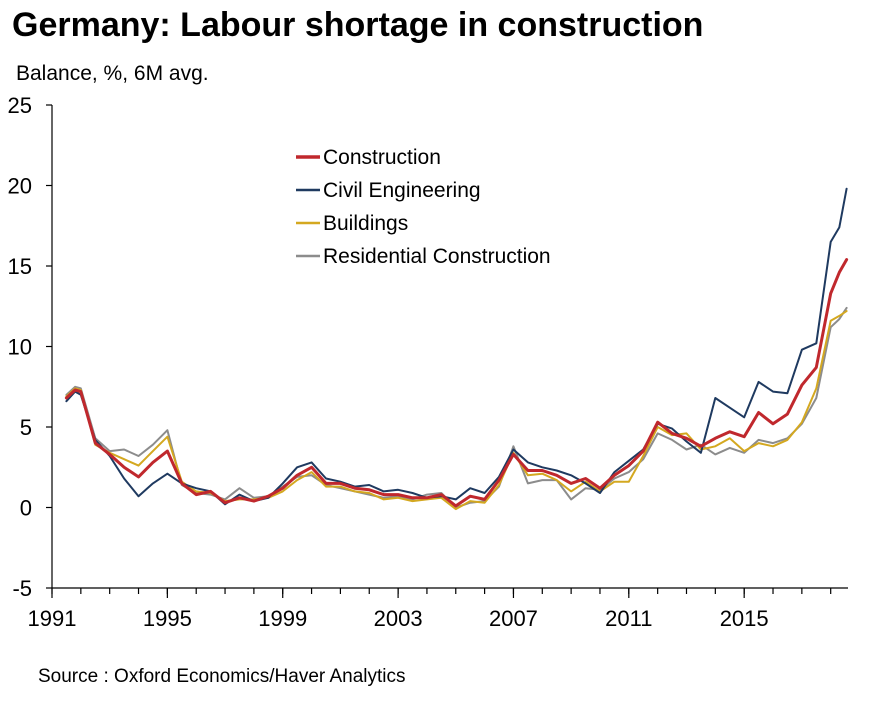  I want to click on x-tick-label: 2011, so click(628, 618).